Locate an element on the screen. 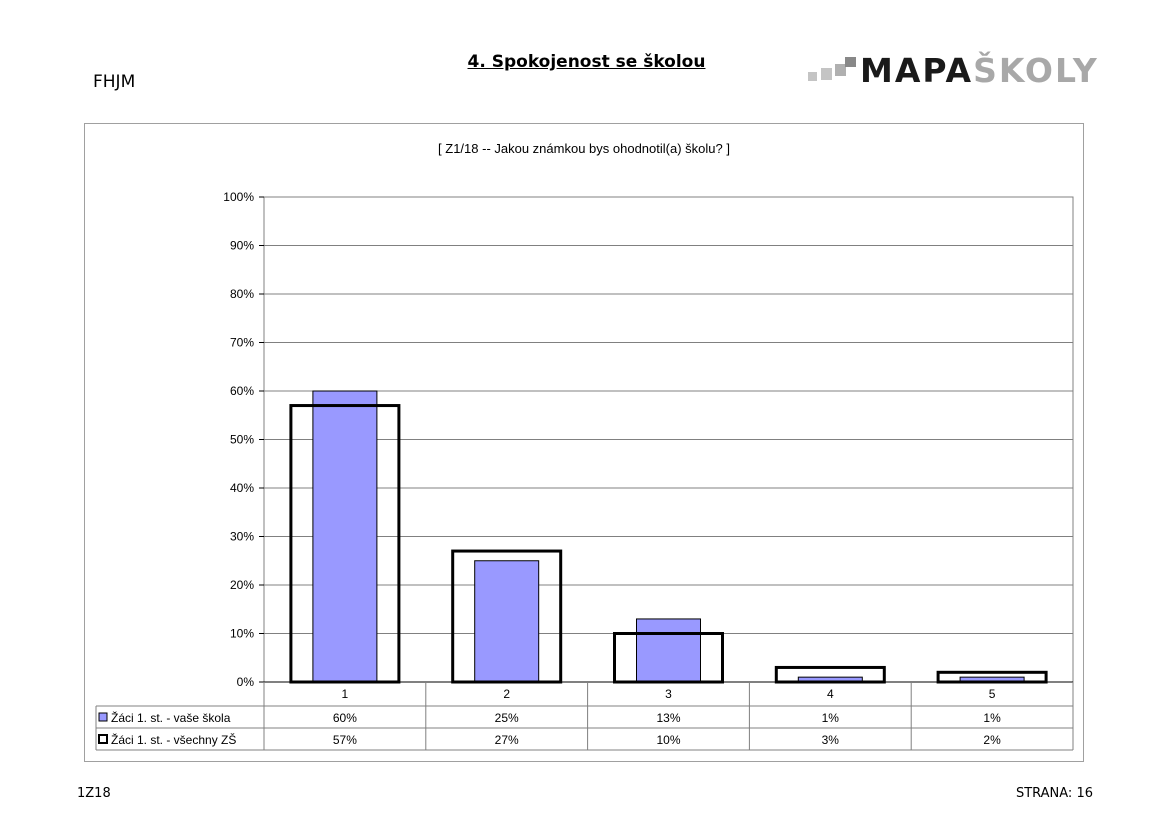 The height and width of the screenshot is (827, 1169). y-tick-label: 30% is located at coordinates (242, 537).